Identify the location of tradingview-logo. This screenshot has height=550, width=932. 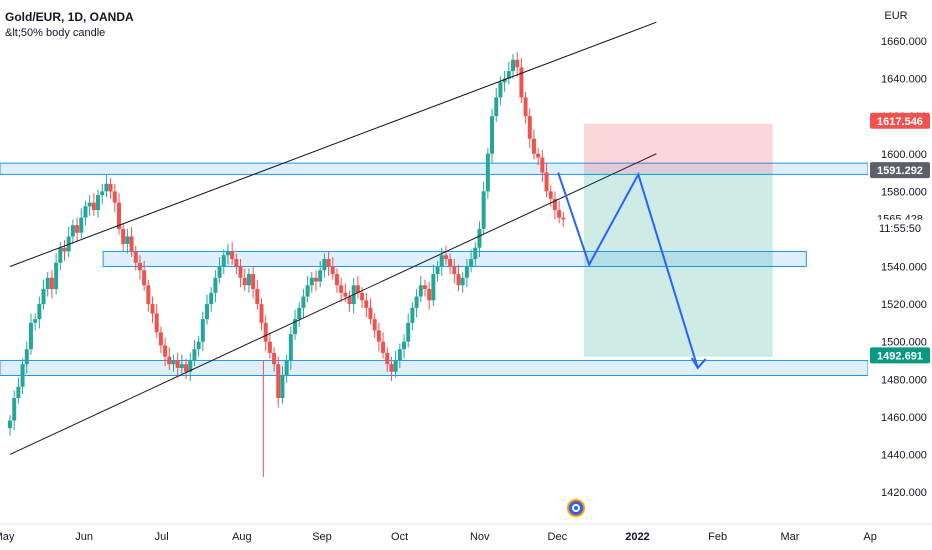
(576, 508).